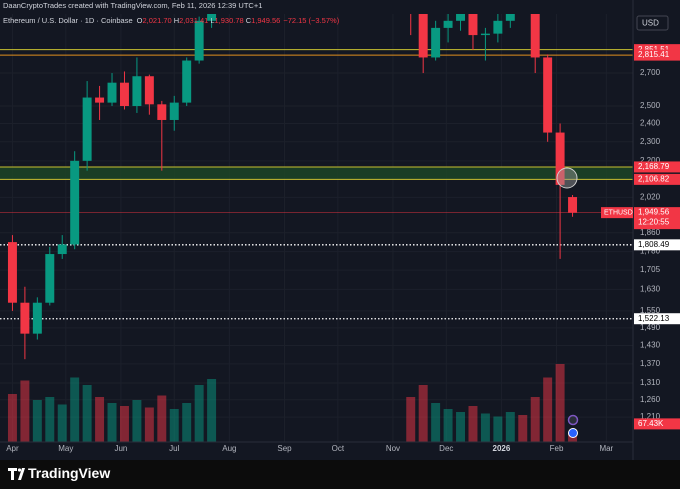 The width and height of the screenshot is (680, 489). I want to click on footer, so click(340, 474).